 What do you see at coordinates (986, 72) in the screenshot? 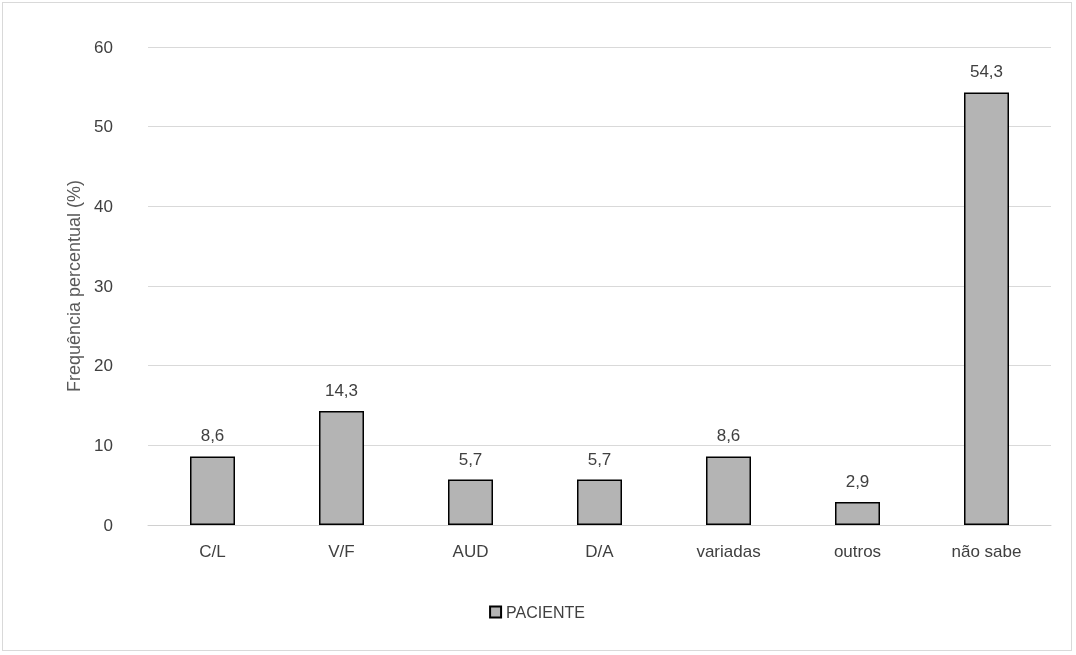
I see `data-label: 54,3` at bounding box center [986, 72].